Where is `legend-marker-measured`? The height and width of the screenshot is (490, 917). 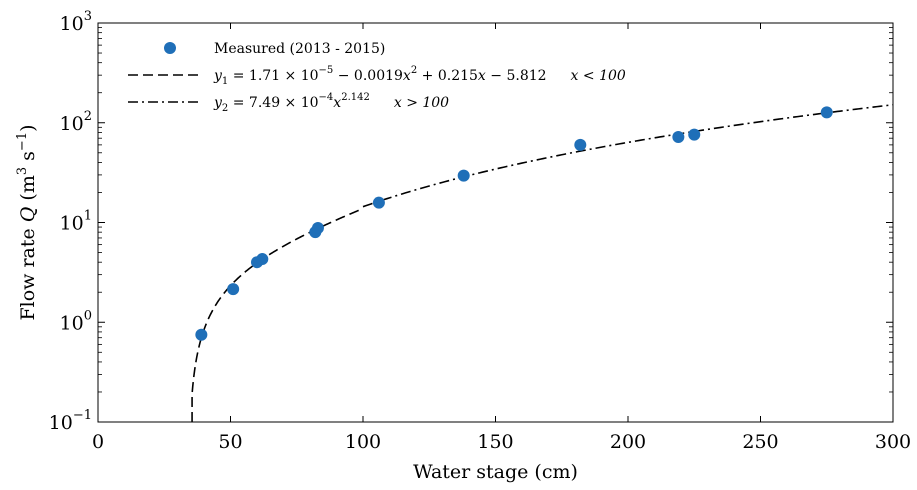
legend-marker-measured is located at coordinates (170, 48).